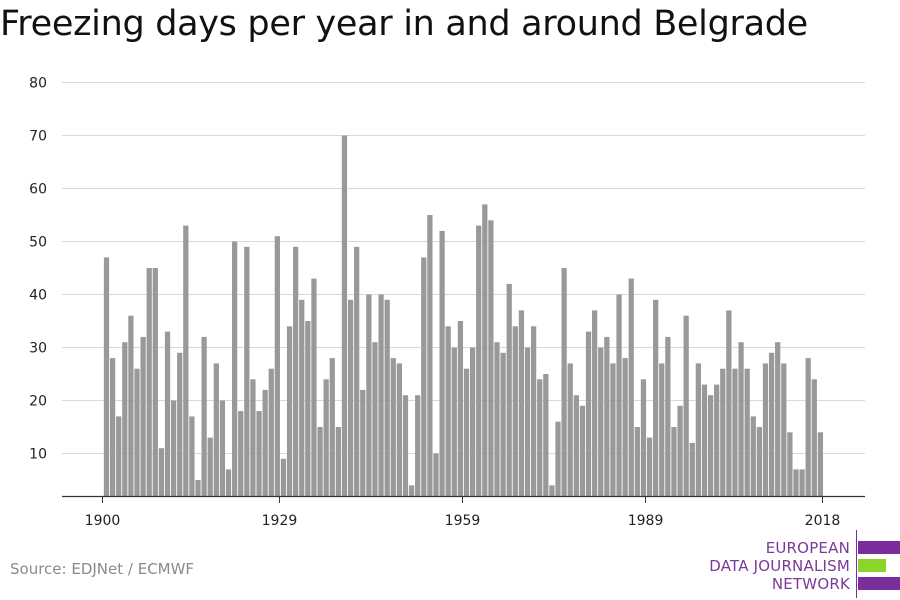 The width and height of the screenshot is (900, 600). Describe the element at coordinates (180, 424) in the screenshot. I see `bar-1912` at that location.